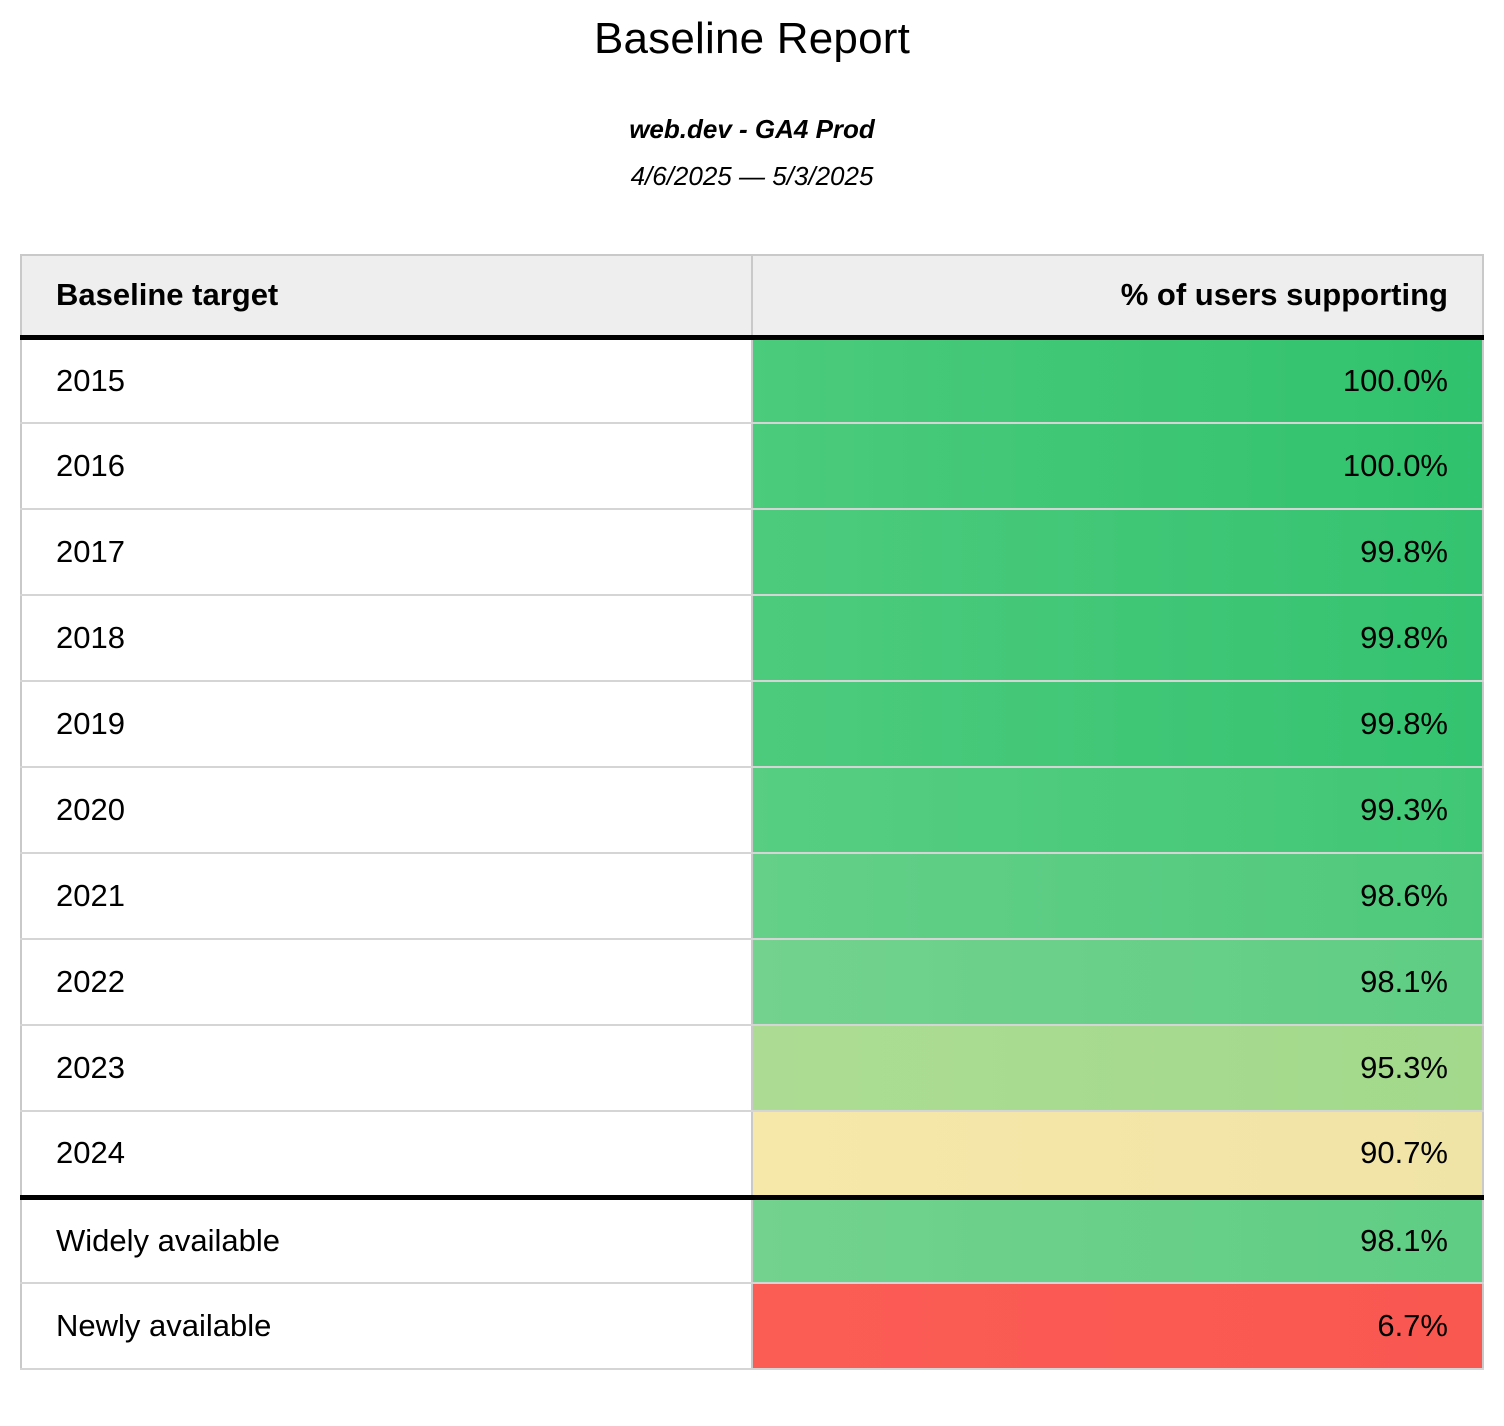 This screenshot has height=1426, width=1504. What do you see at coordinates (387, 466) in the screenshot?
I see `baseline-target-cell: 2016` at bounding box center [387, 466].